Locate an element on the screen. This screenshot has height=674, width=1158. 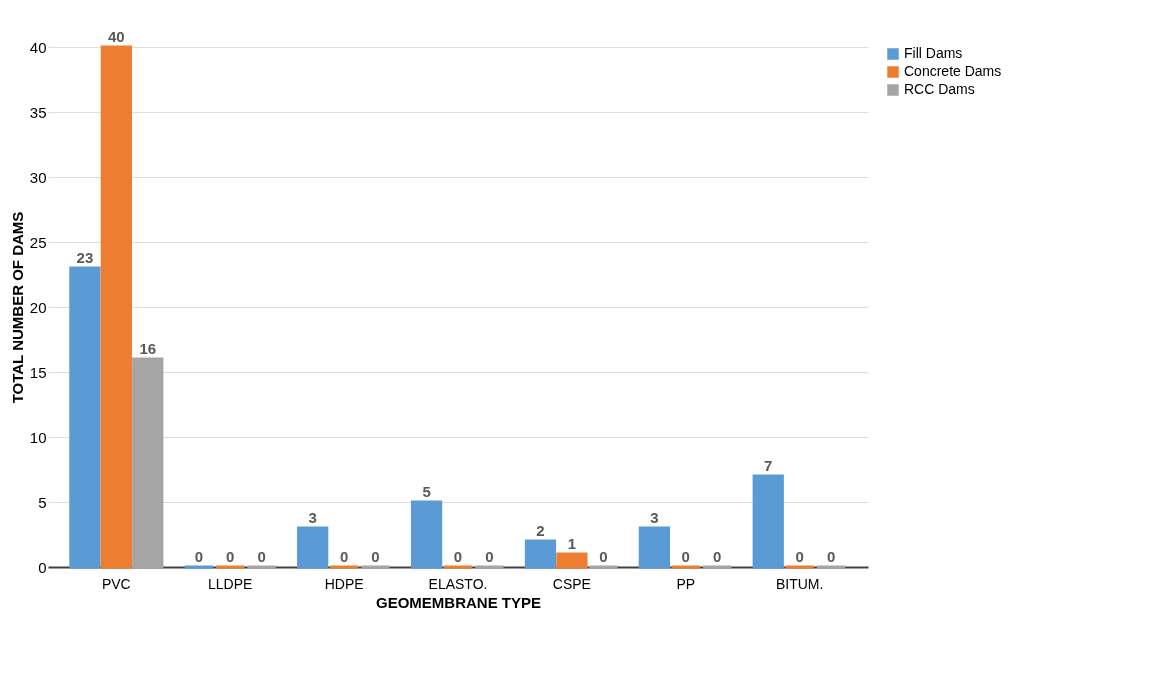
x-tick-label: CSPE is located at coordinates (571, 583).